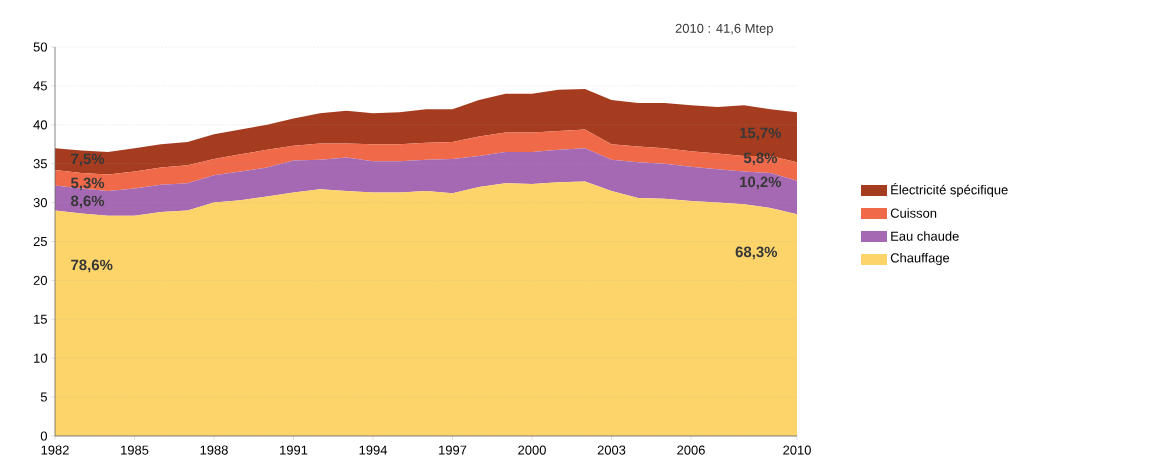 The height and width of the screenshot is (472, 1157). What do you see at coordinates (40, 358) in the screenshot?
I see `y-tick-label: 10` at bounding box center [40, 358].